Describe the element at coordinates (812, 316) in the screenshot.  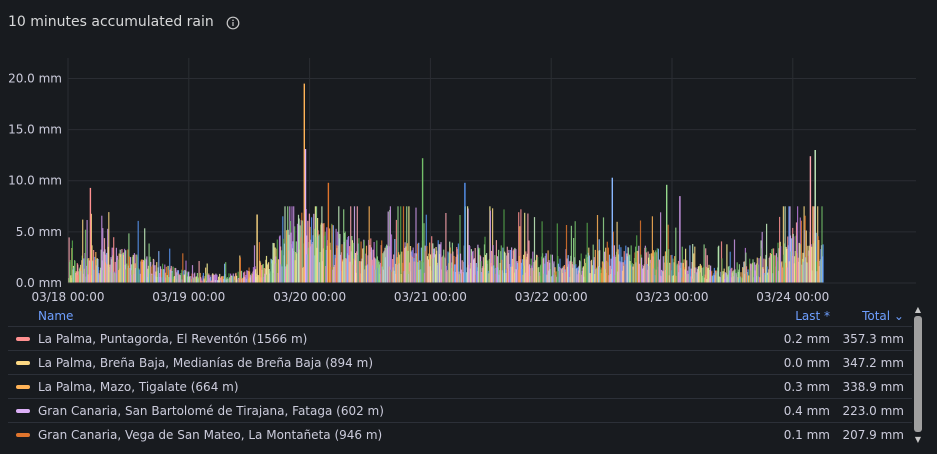
I see `legend-col-last: Last *` at that location.